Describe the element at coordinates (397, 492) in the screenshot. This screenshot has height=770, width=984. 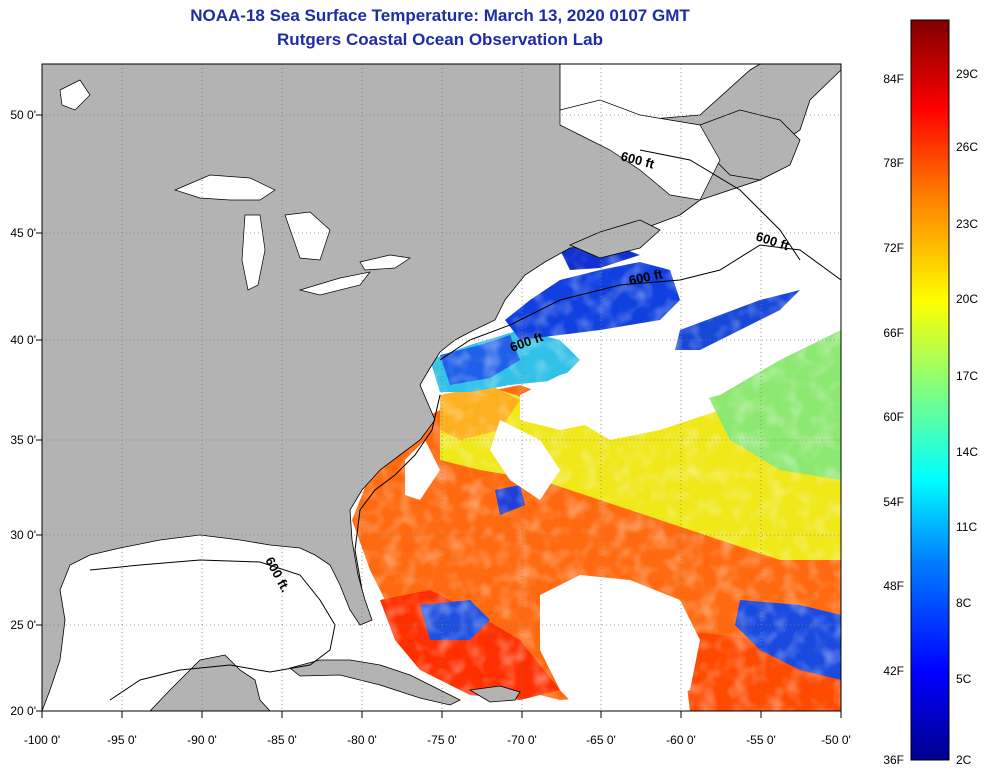
I see `isobath-southeast` at that location.